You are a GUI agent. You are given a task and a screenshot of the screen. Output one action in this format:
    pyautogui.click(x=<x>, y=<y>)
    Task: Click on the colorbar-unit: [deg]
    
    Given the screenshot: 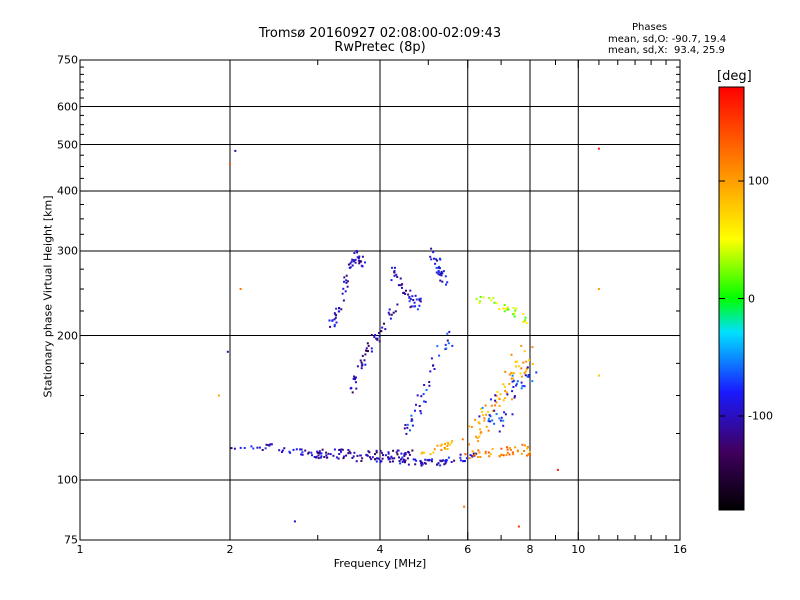 What is the action you would take?
    pyautogui.click(x=734, y=76)
    